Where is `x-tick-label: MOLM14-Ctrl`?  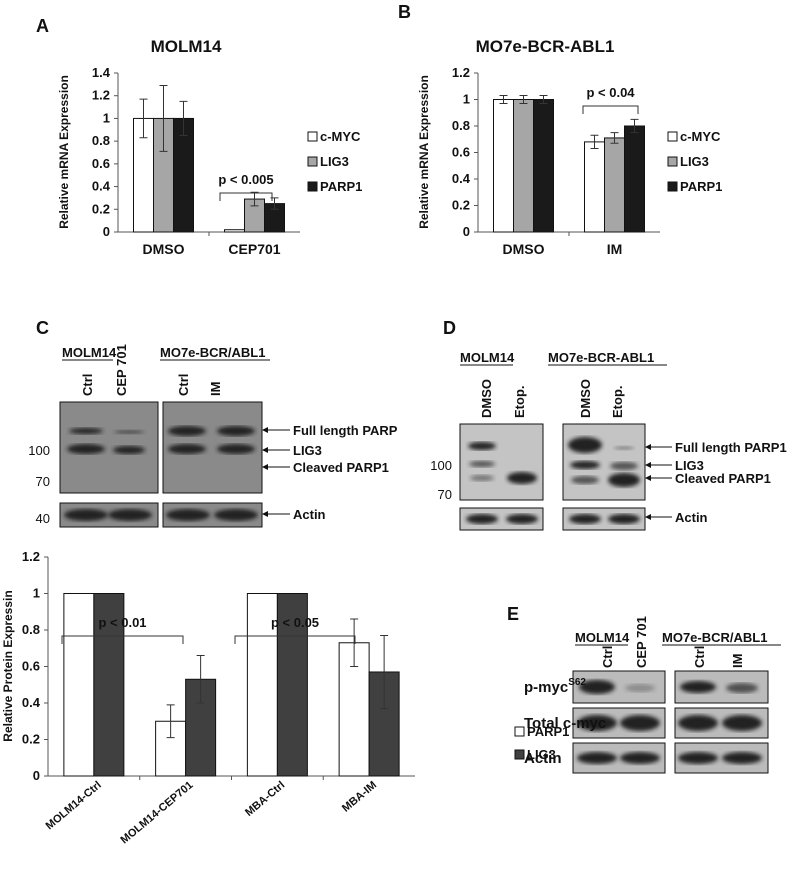
x-tick-label: MOLM14-Ctrl is located at coordinates (74, 805).